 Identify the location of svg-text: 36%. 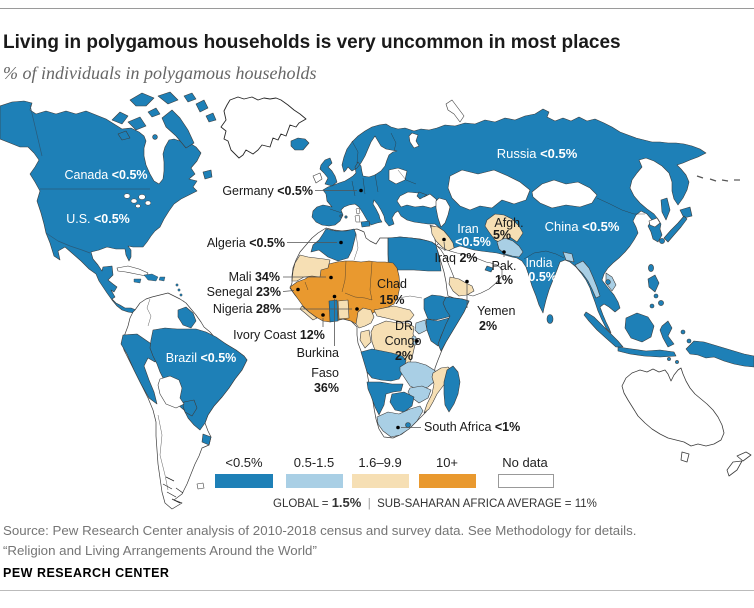
(326, 388).